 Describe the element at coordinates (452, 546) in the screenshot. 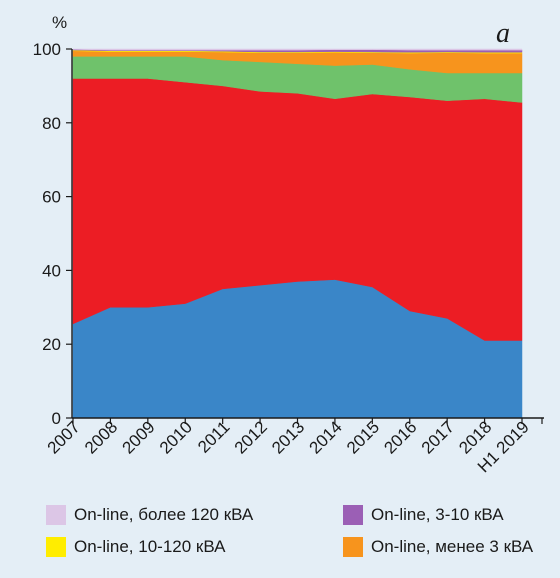

I see `legend-label: On-line, менее 3 кВА` at that location.